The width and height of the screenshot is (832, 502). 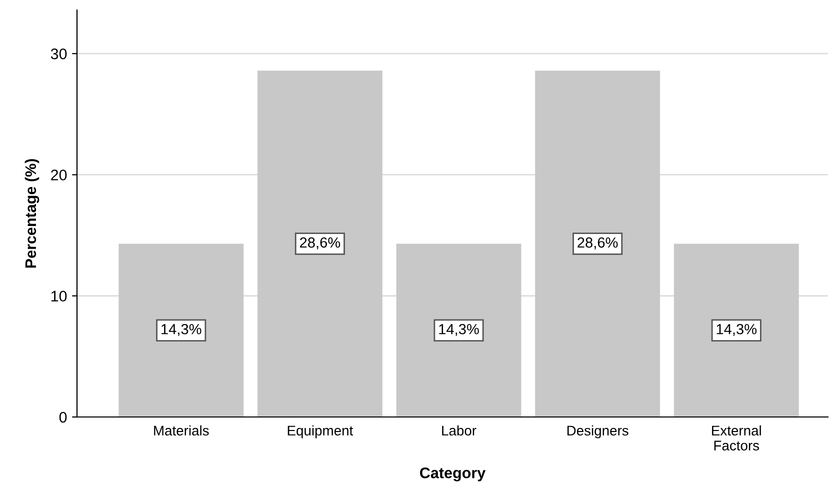 I want to click on y-tick-label: 10, so click(x=59, y=296).